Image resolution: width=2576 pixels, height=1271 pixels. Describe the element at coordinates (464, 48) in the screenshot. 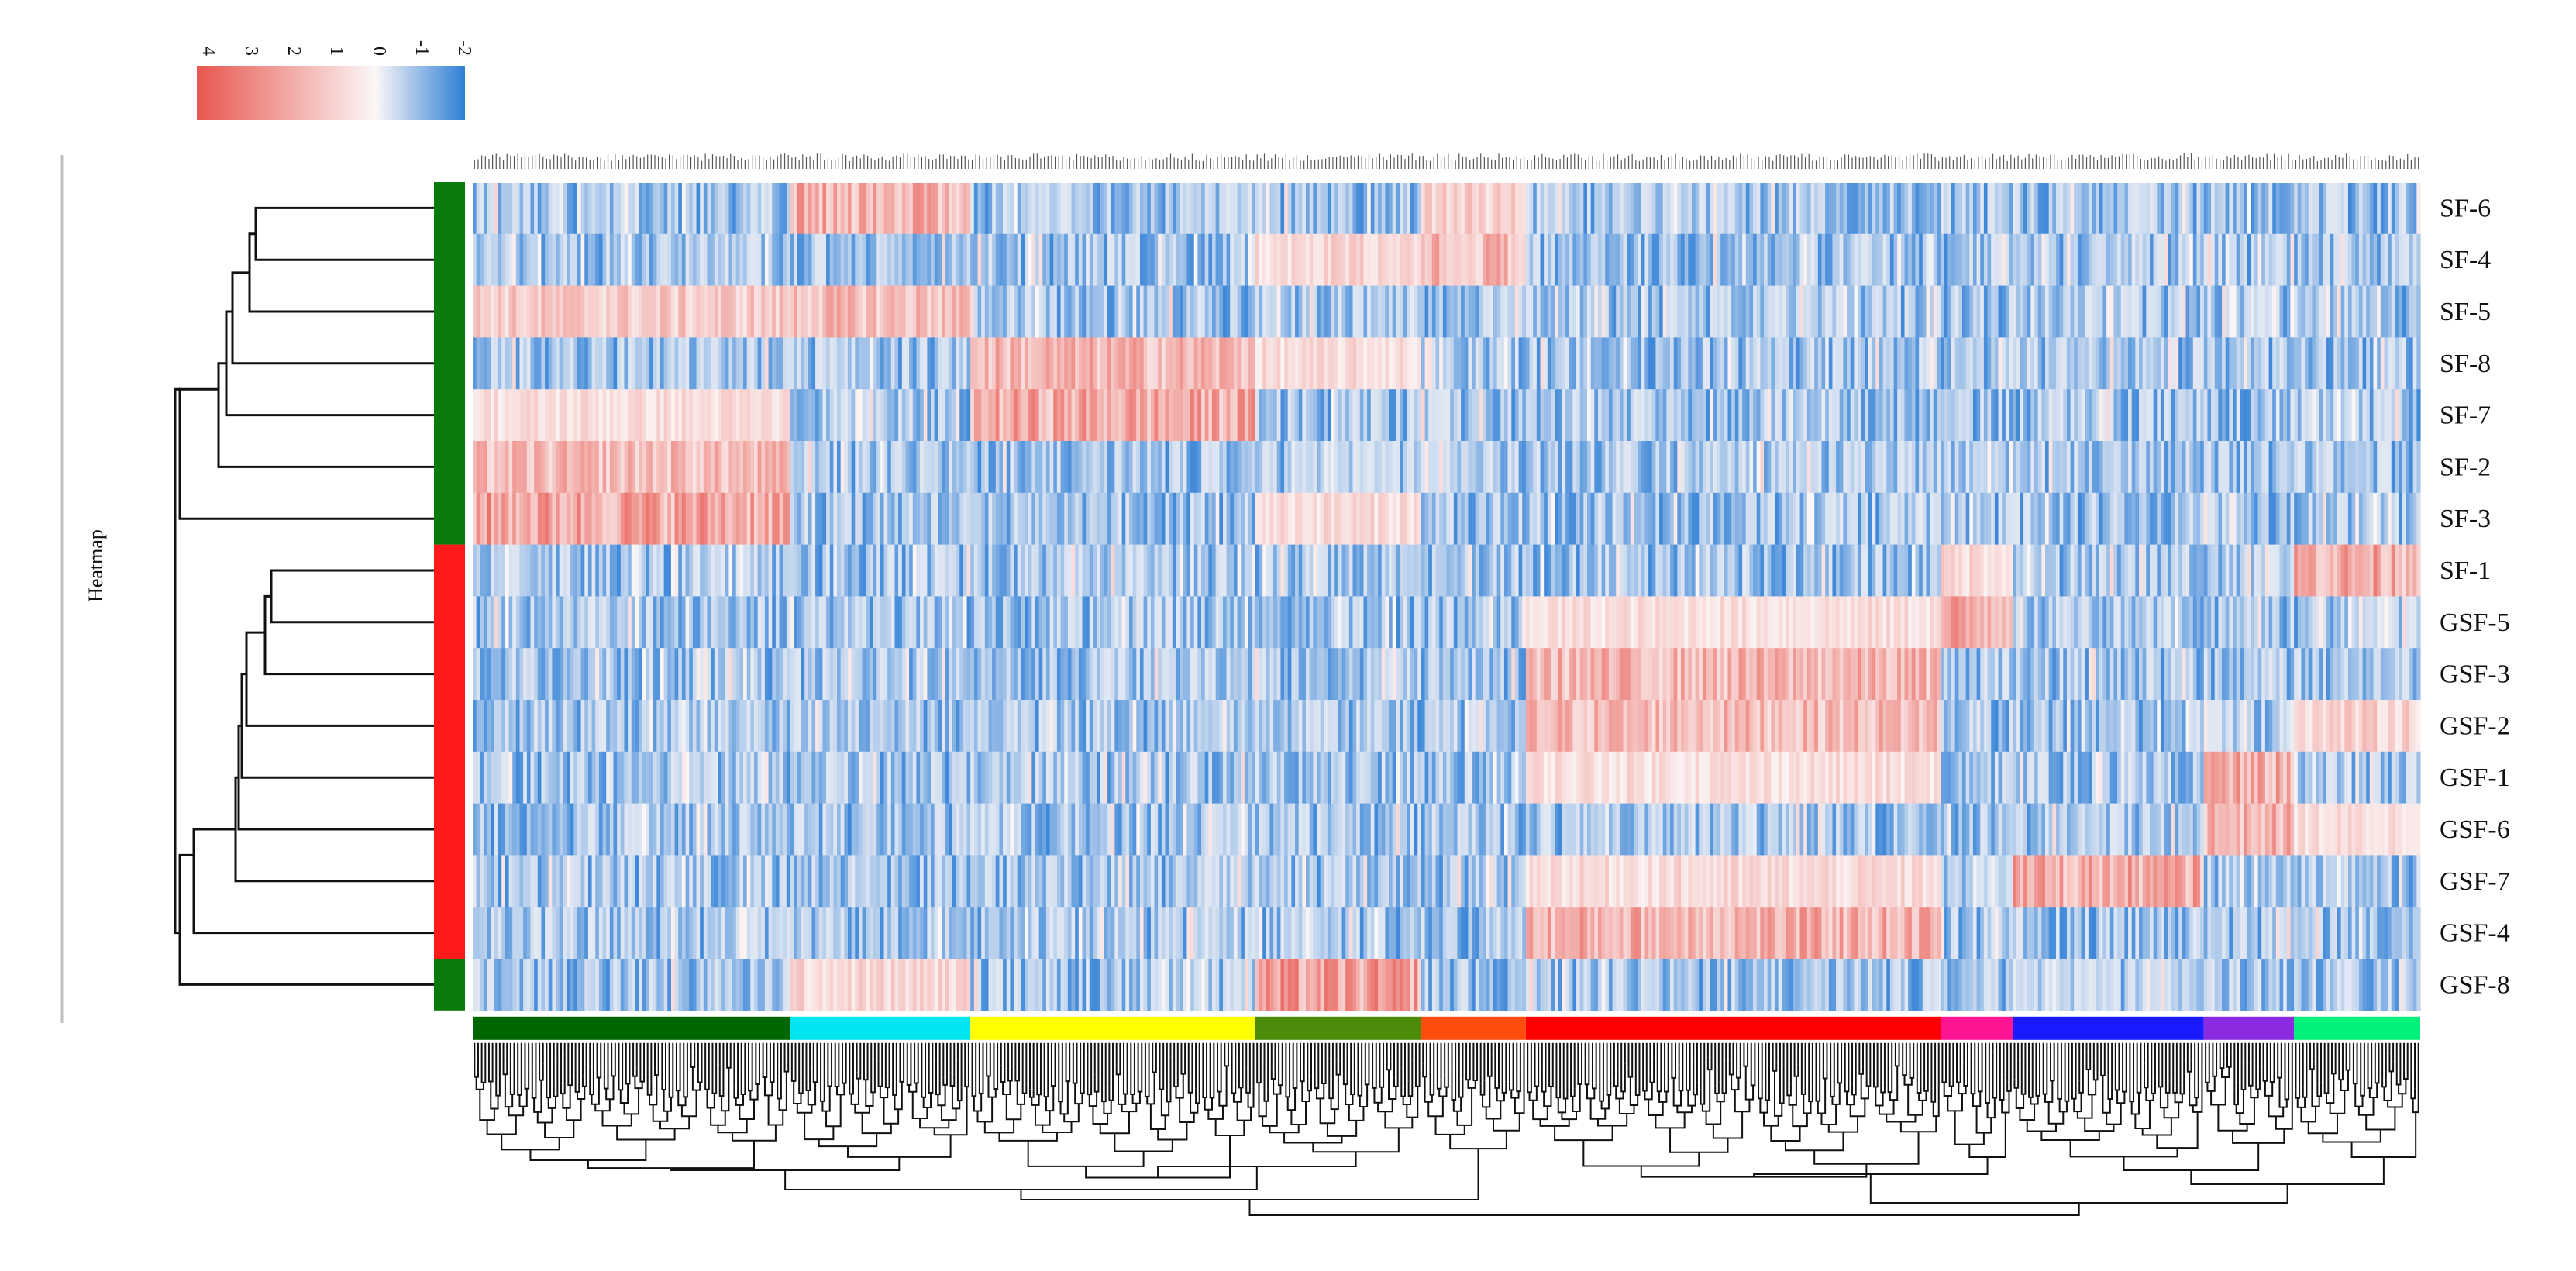

I see `legend-tick-label: -2` at that location.